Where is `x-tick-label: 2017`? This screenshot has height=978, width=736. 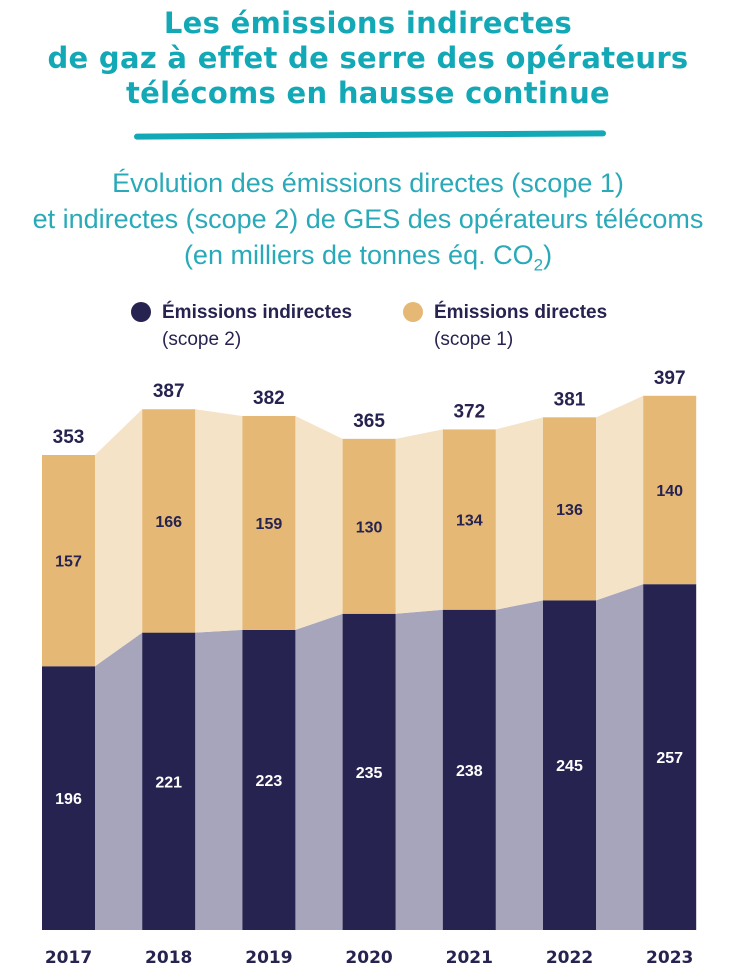 x-tick-label: 2017 is located at coordinates (68, 958).